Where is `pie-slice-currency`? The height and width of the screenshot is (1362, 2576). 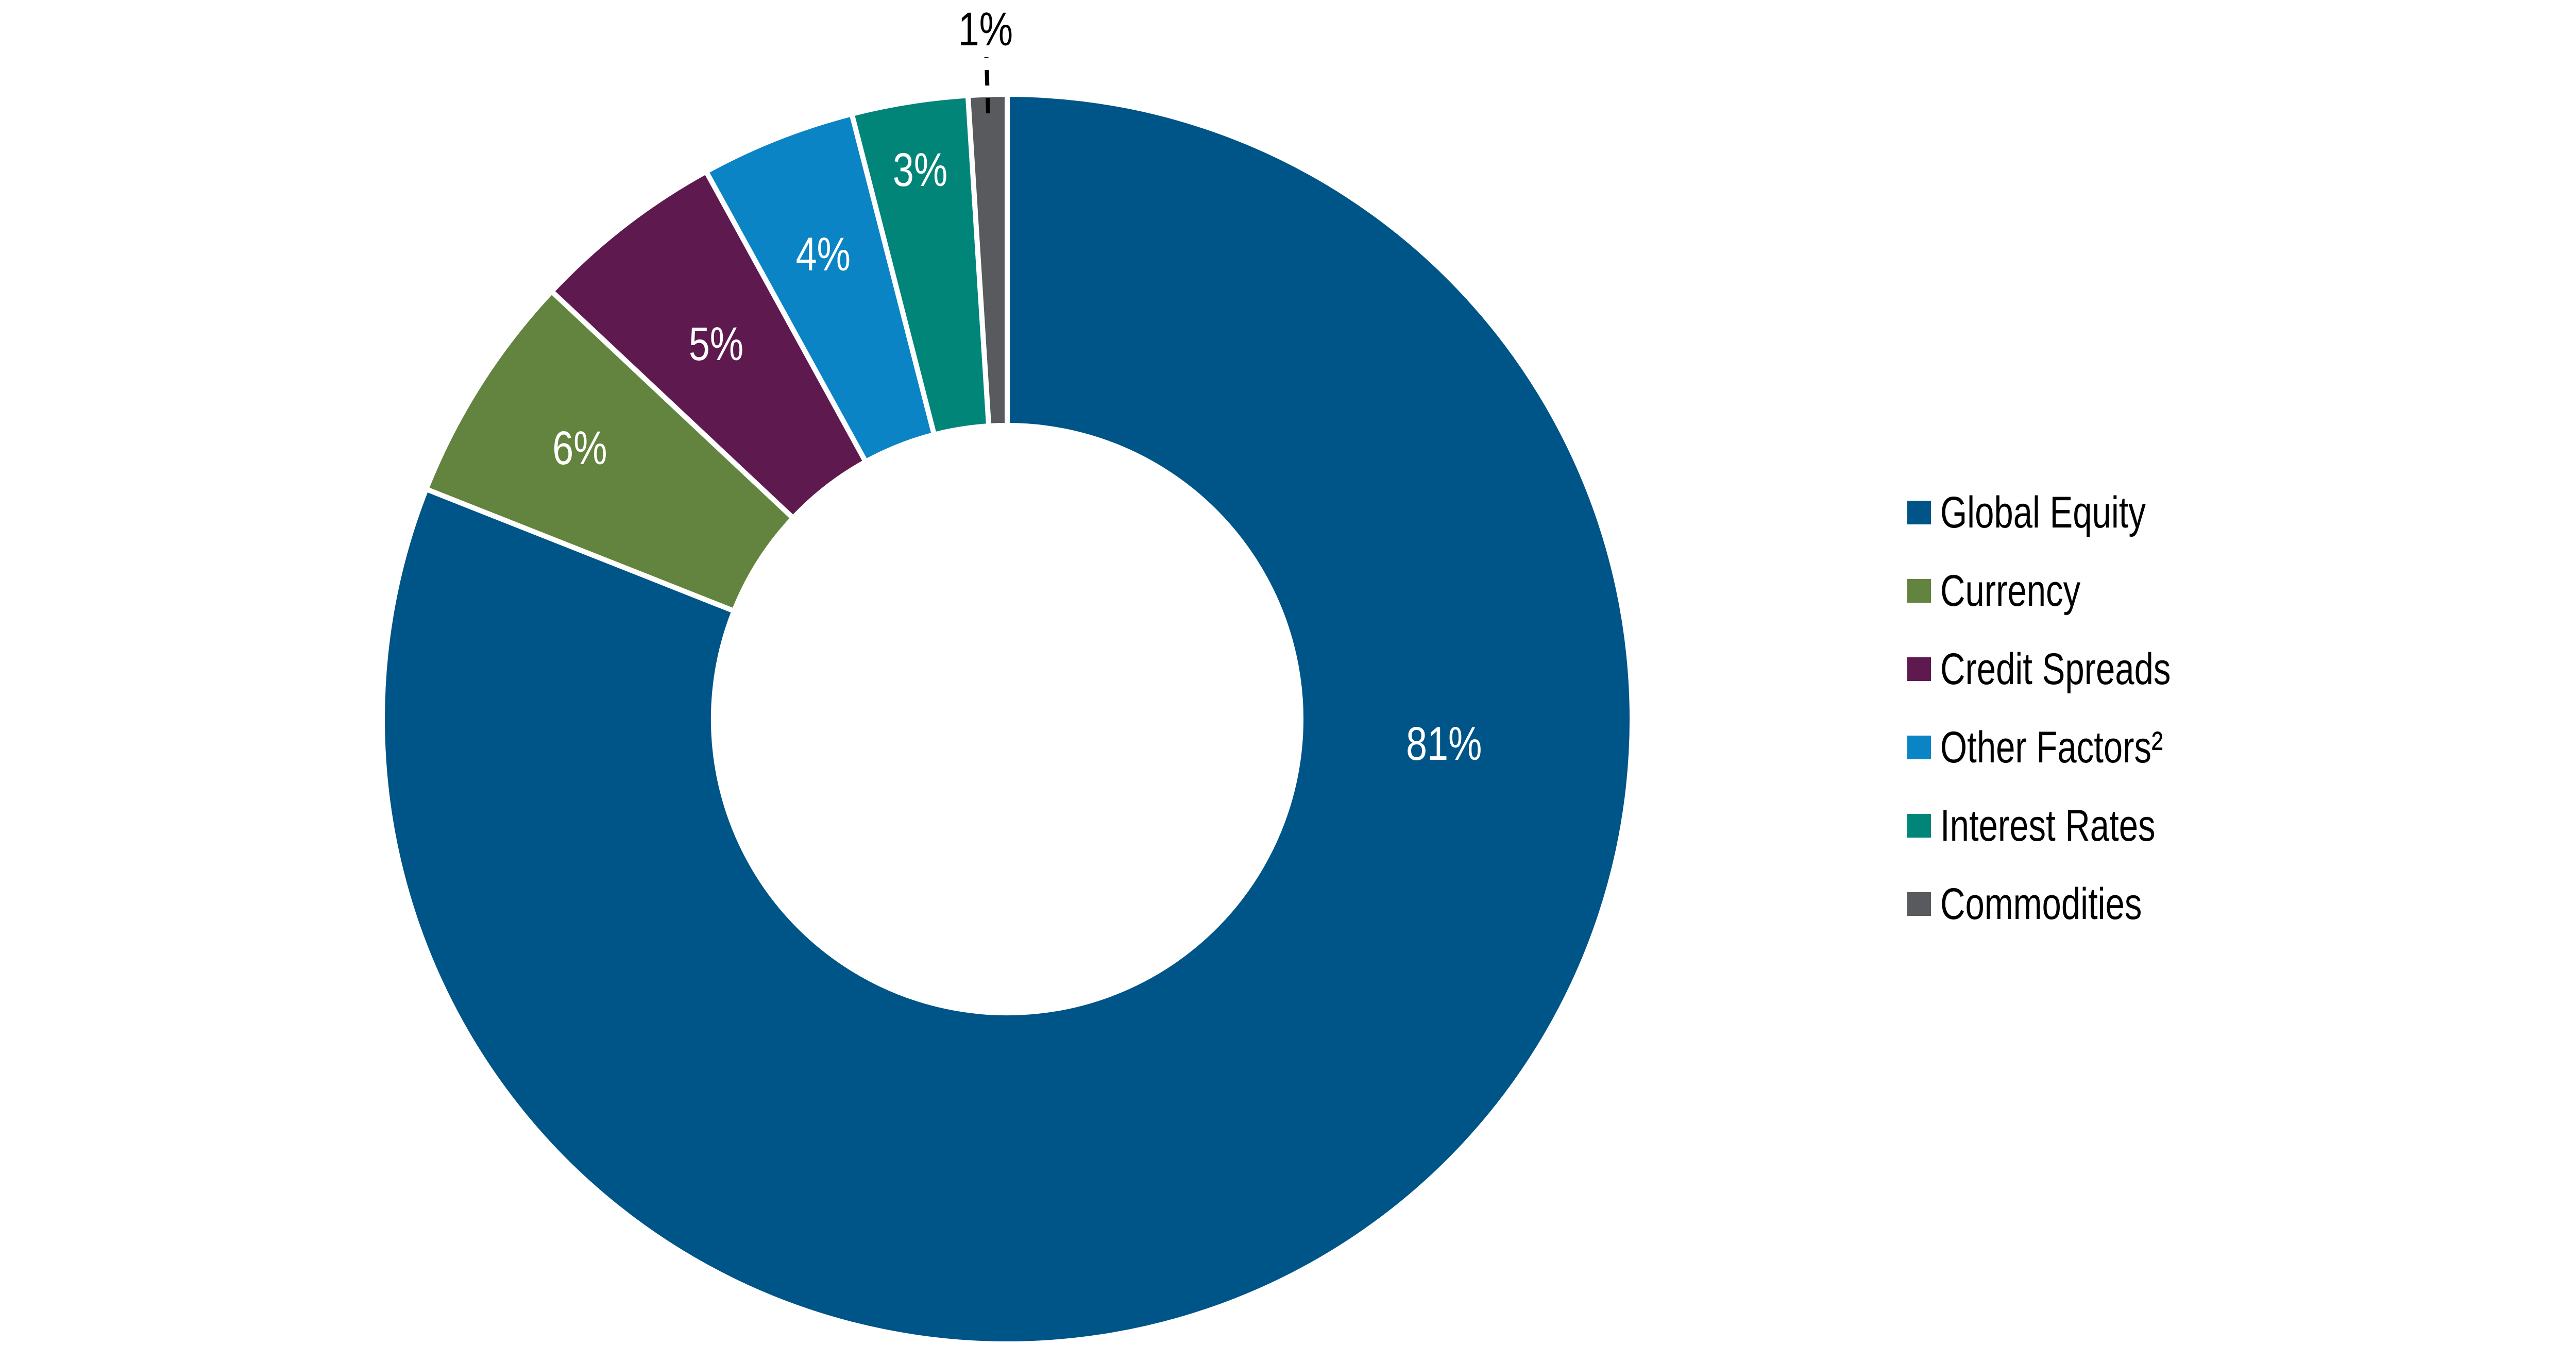 pie-slice-currency is located at coordinates (609, 451).